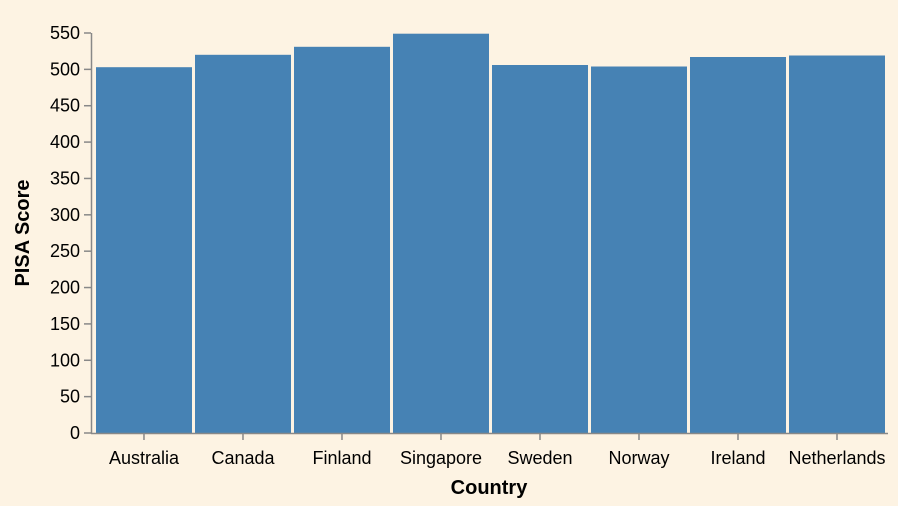 This screenshot has width=898, height=506. What do you see at coordinates (342, 240) in the screenshot?
I see `bar-finland` at bounding box center [342, 240].